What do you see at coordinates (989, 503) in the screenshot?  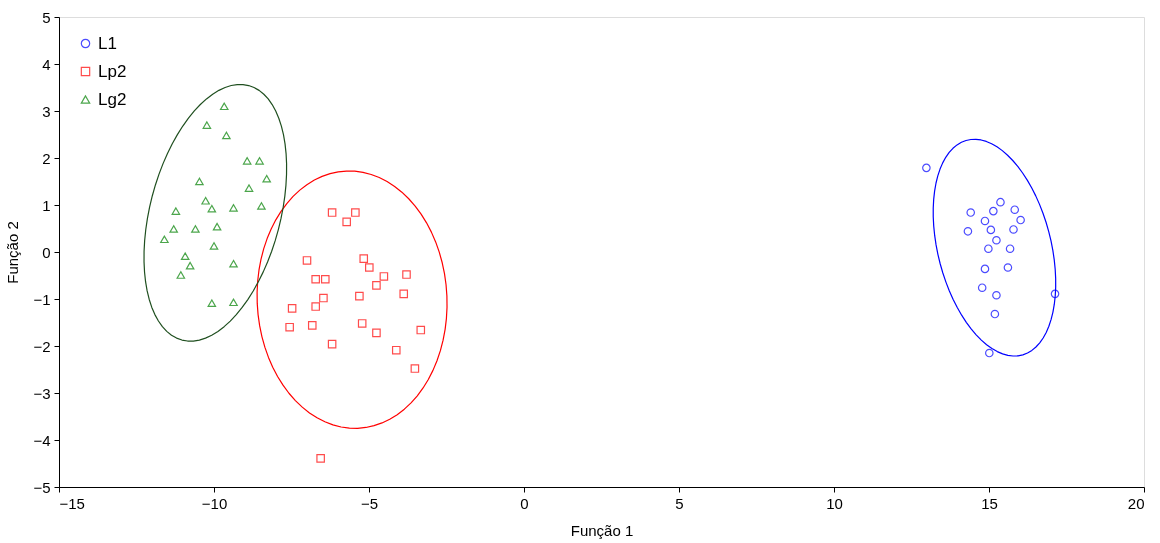 I see `x-tick-label: 15` at bounding box center [989, 503].